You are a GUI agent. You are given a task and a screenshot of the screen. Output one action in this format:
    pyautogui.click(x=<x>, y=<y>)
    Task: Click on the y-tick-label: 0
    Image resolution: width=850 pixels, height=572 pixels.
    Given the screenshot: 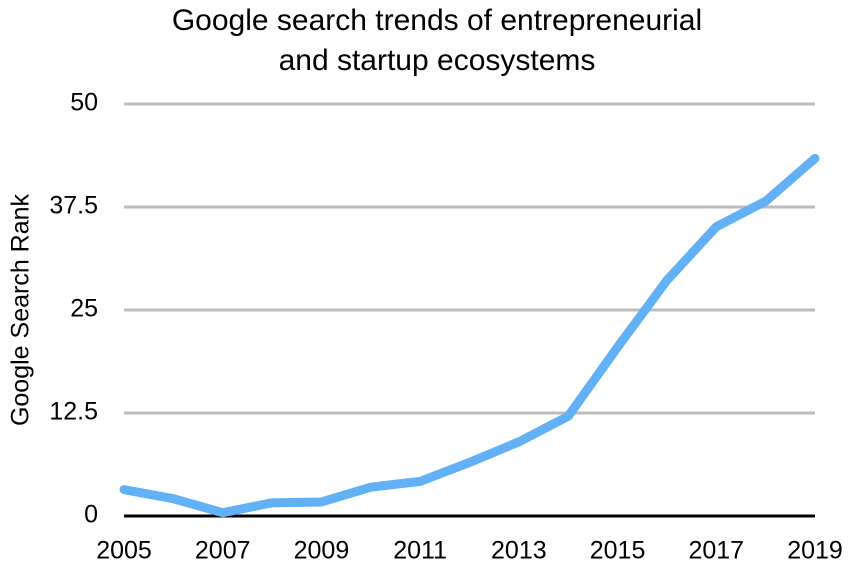 What is the action you would take?
    pyautogui.click(x=91, y=515)
    